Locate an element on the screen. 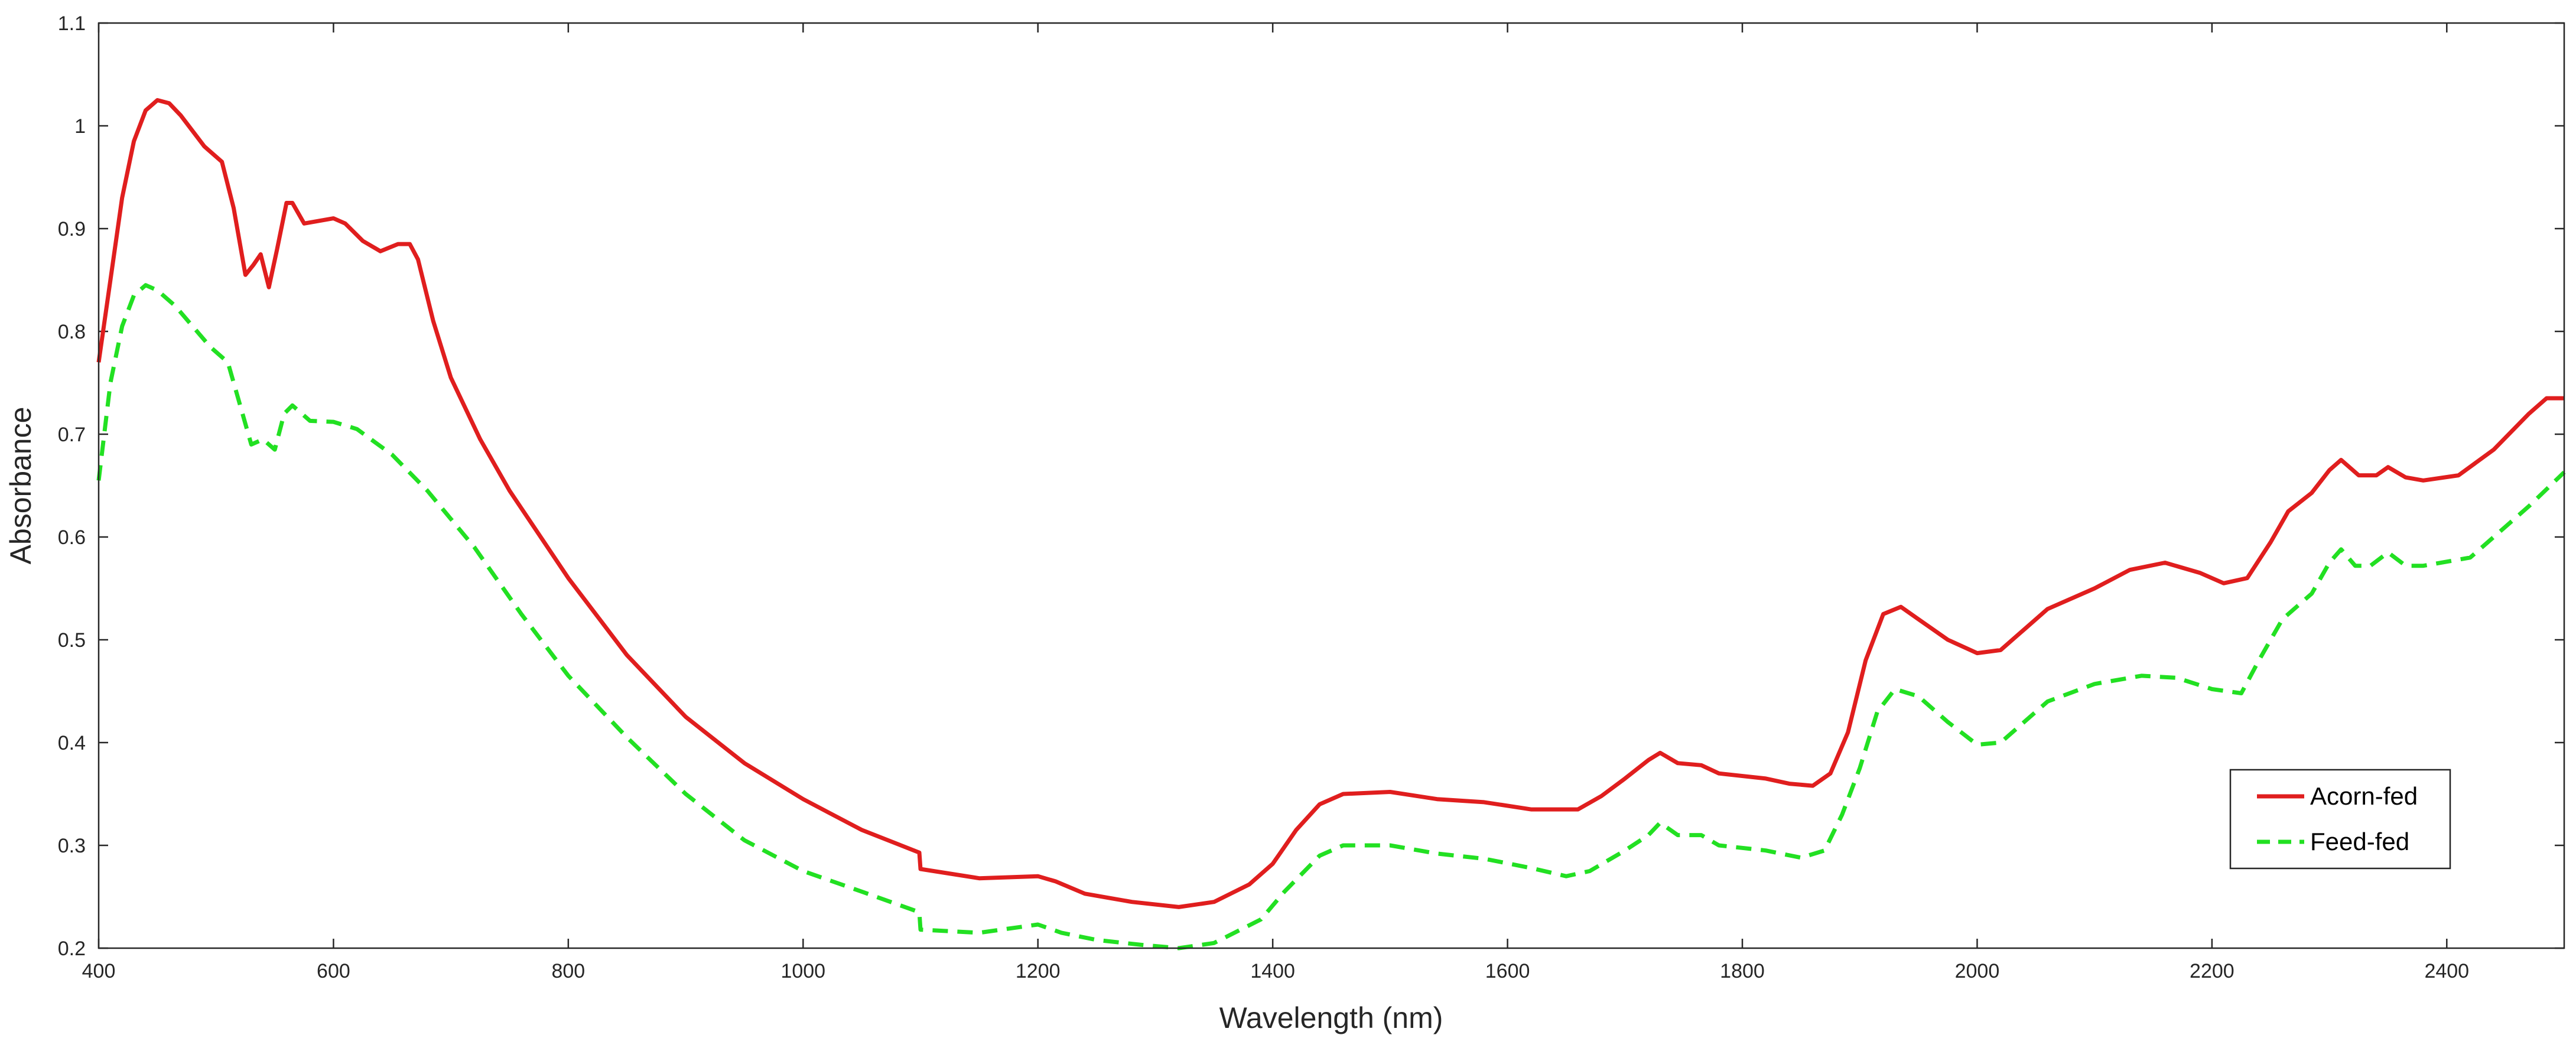 Image resolution: width=2576 pixels, height=1048 pixels. y-tick-label: 0.4 is located at coordinates (72, 743).